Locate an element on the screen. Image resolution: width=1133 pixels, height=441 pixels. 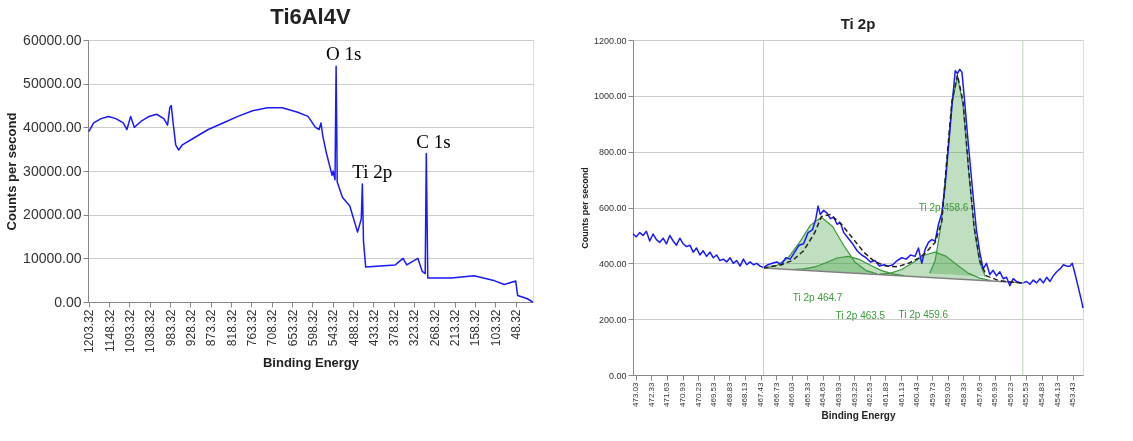
x-tick-label: 378.32 is located at coordinates (394, 328).